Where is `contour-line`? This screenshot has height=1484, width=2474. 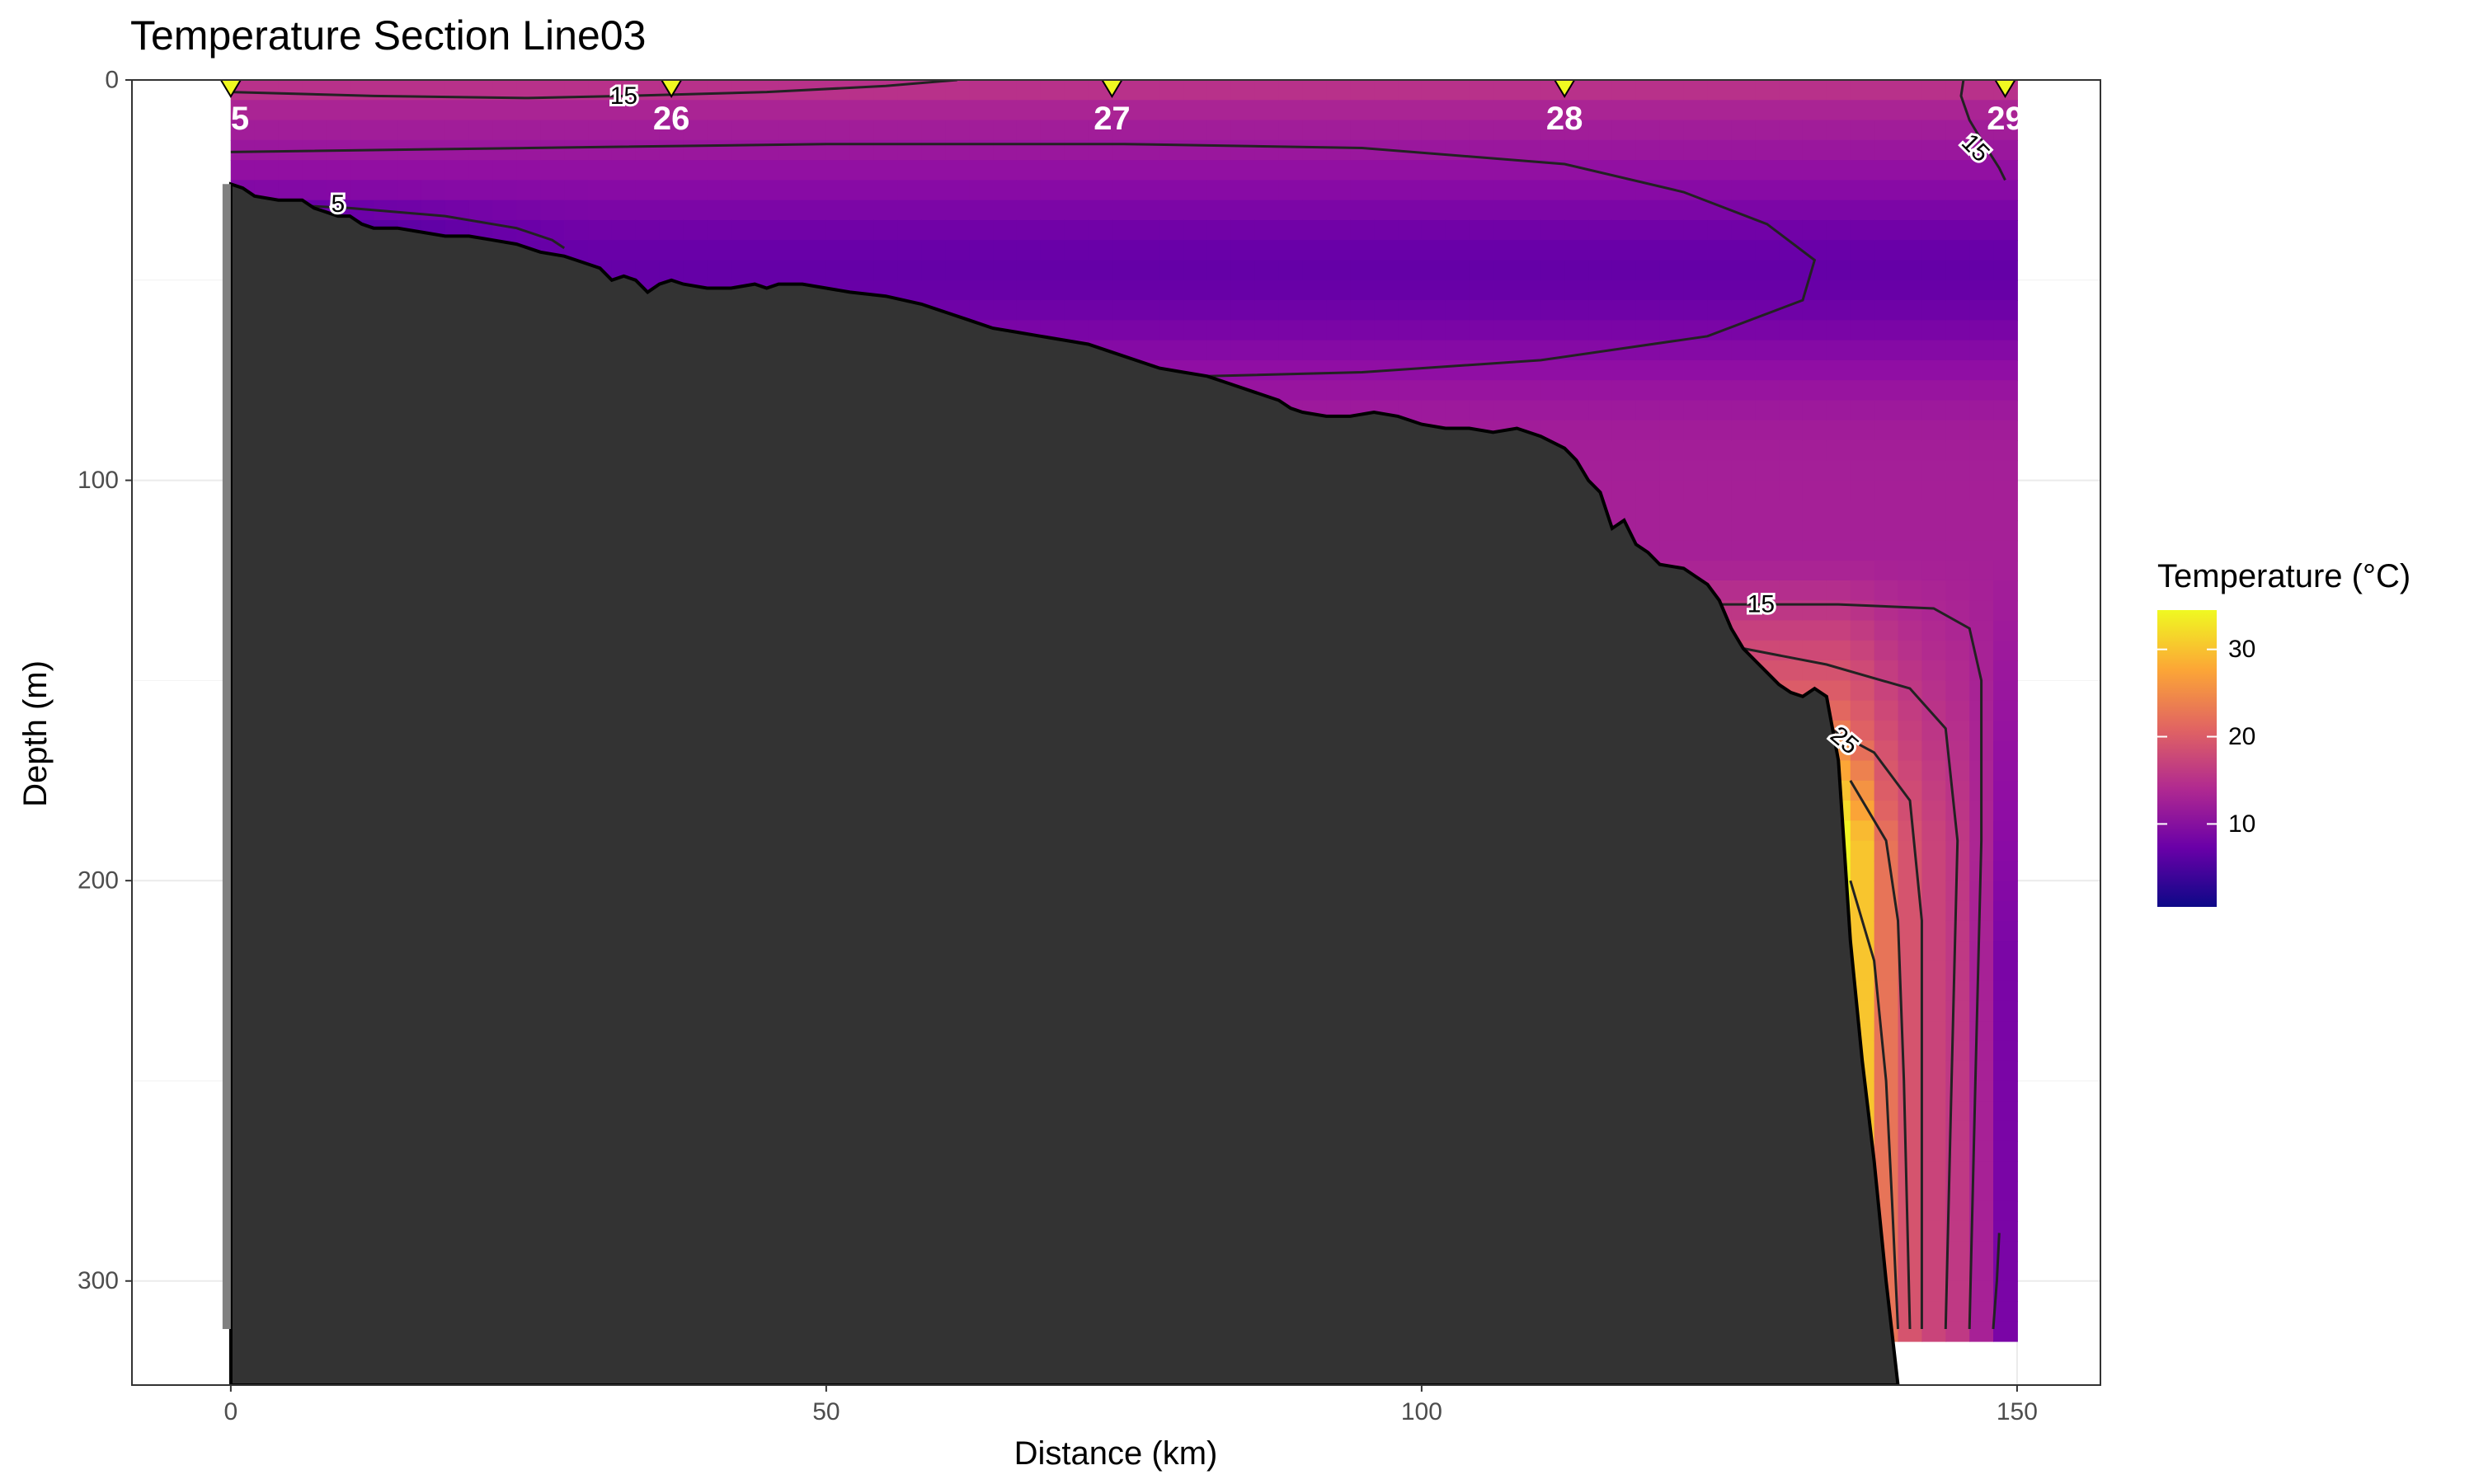
contour-line is located at coordinates (1880, 1055).